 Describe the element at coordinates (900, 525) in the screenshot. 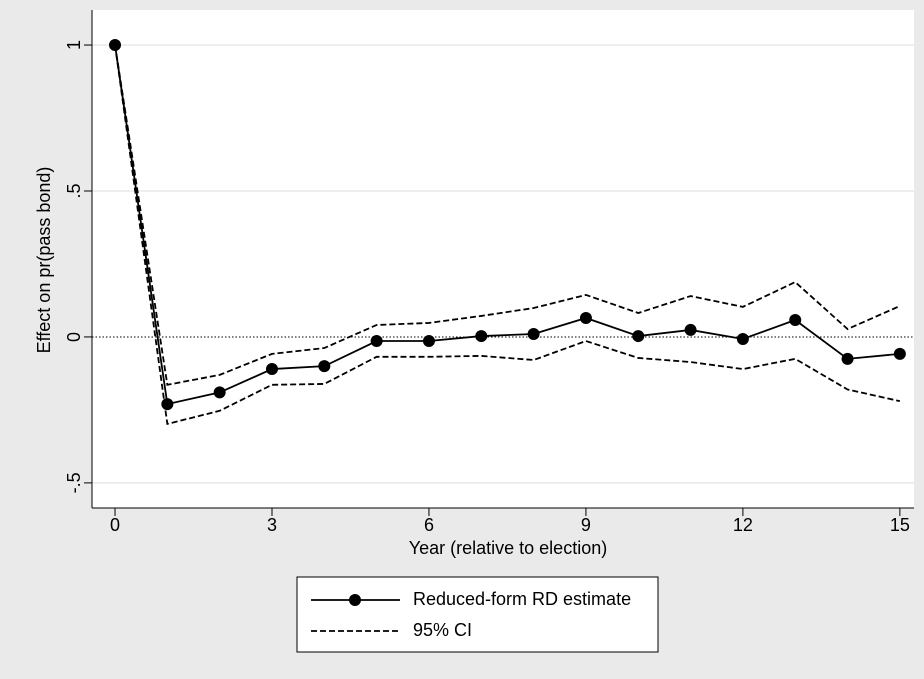

I see `x-tick-label: 15` at that location.